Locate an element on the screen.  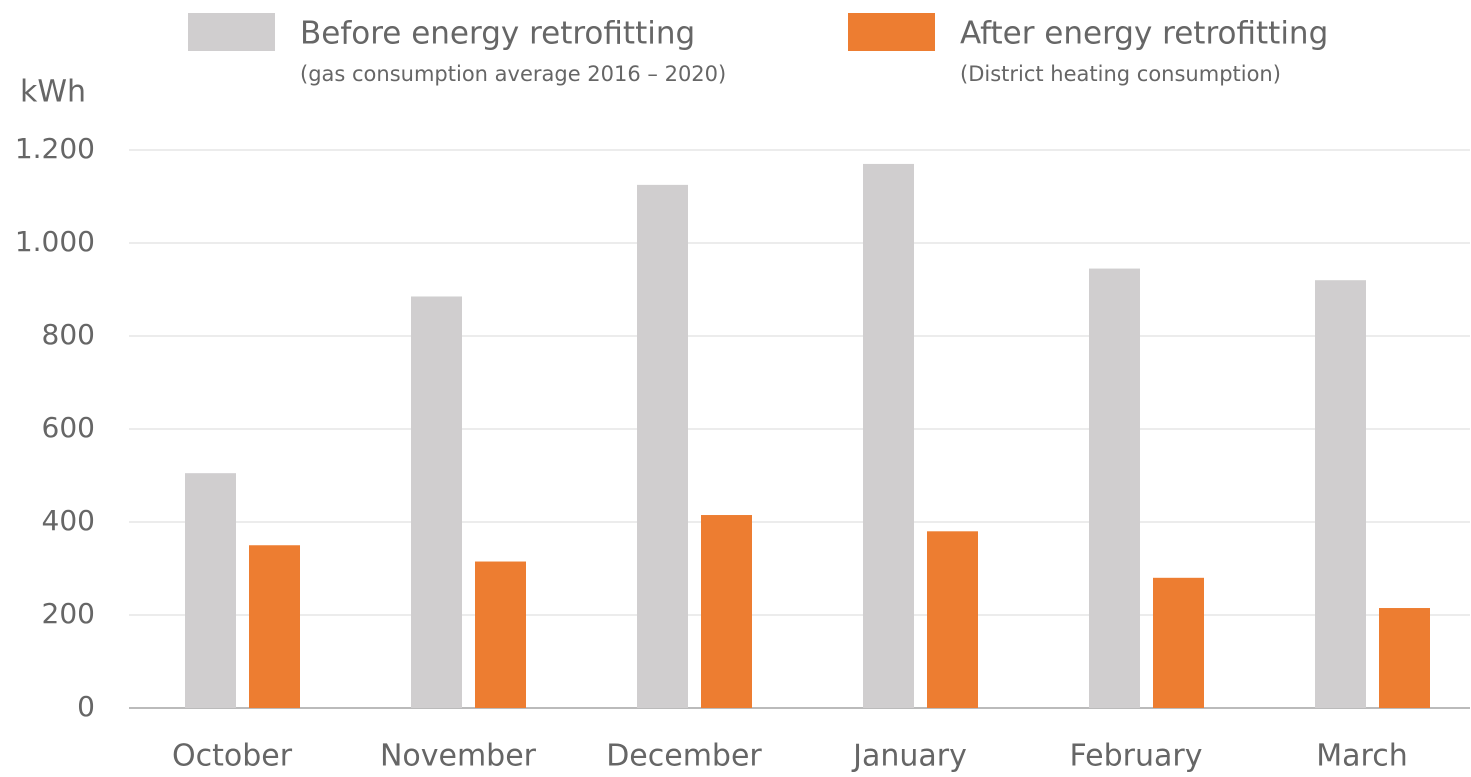
x-tick-label: December is located at coordinates (684, 756).